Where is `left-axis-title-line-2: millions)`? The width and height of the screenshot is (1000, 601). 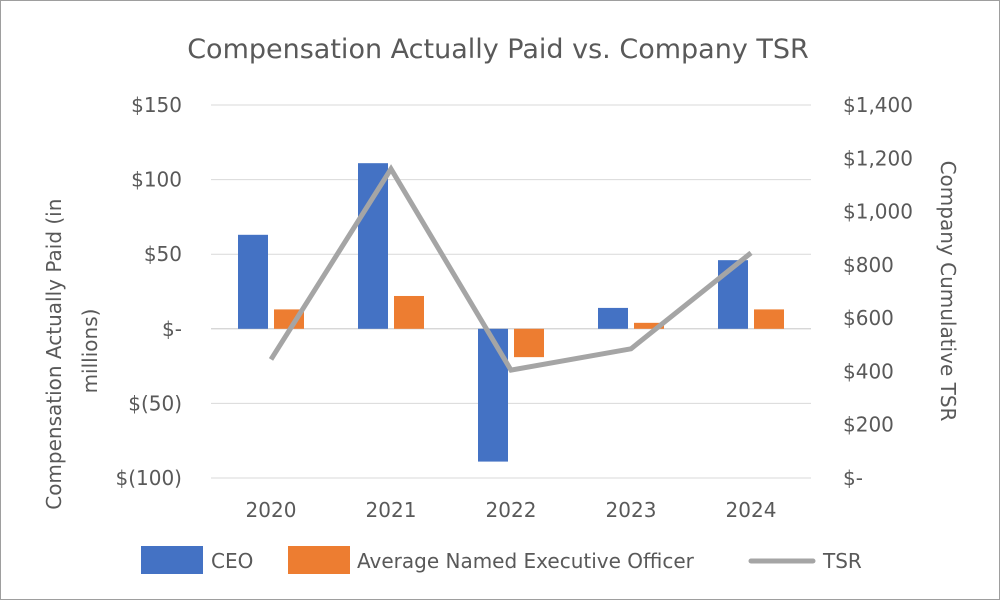 left-axis-title-line-2: millions) is located at coordinates (90, 351).